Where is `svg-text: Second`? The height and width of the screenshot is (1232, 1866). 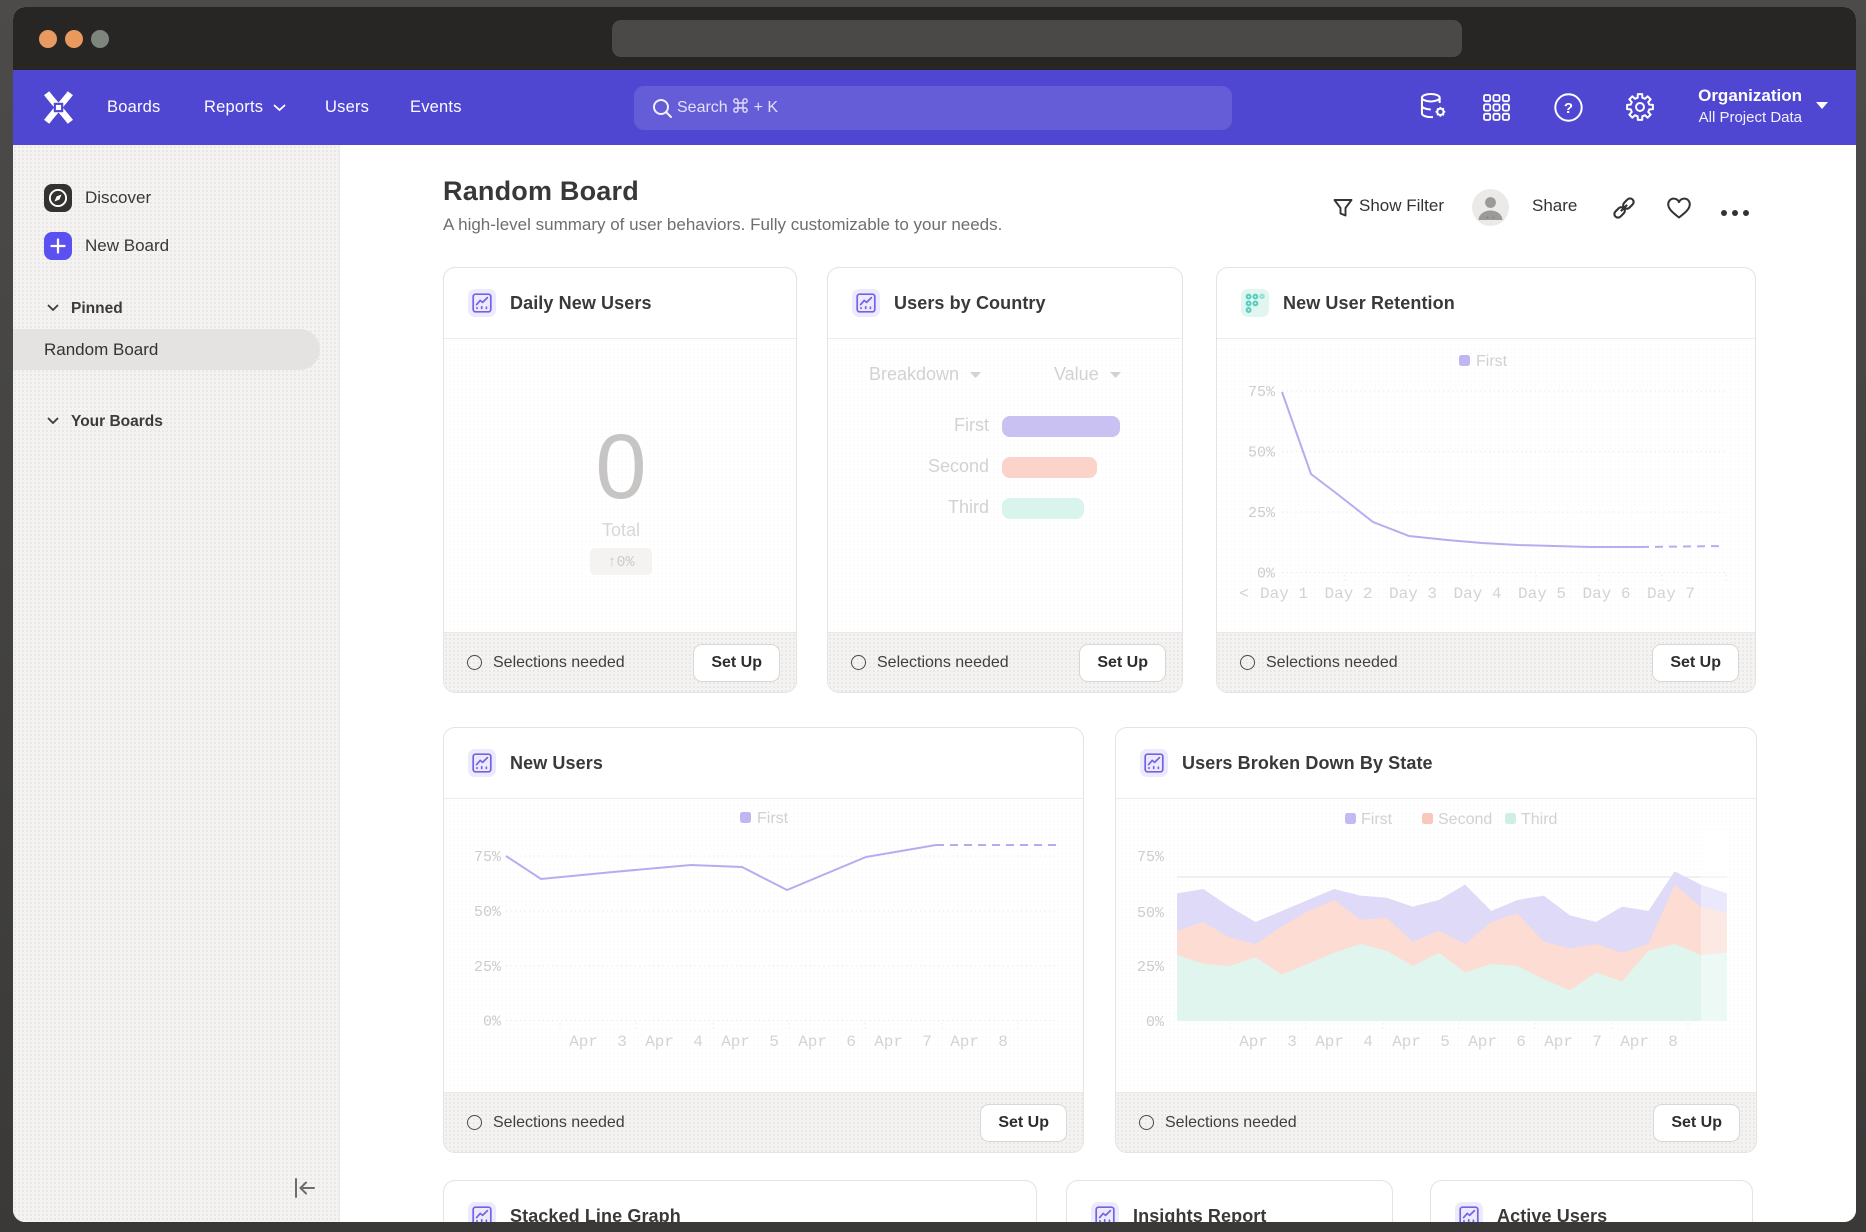 svg-text: Second is located at coordinates (1465, 819).